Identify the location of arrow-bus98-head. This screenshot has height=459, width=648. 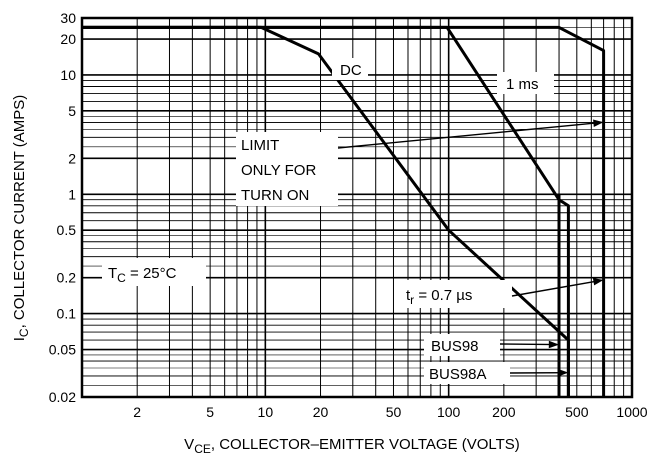
(554, 344).